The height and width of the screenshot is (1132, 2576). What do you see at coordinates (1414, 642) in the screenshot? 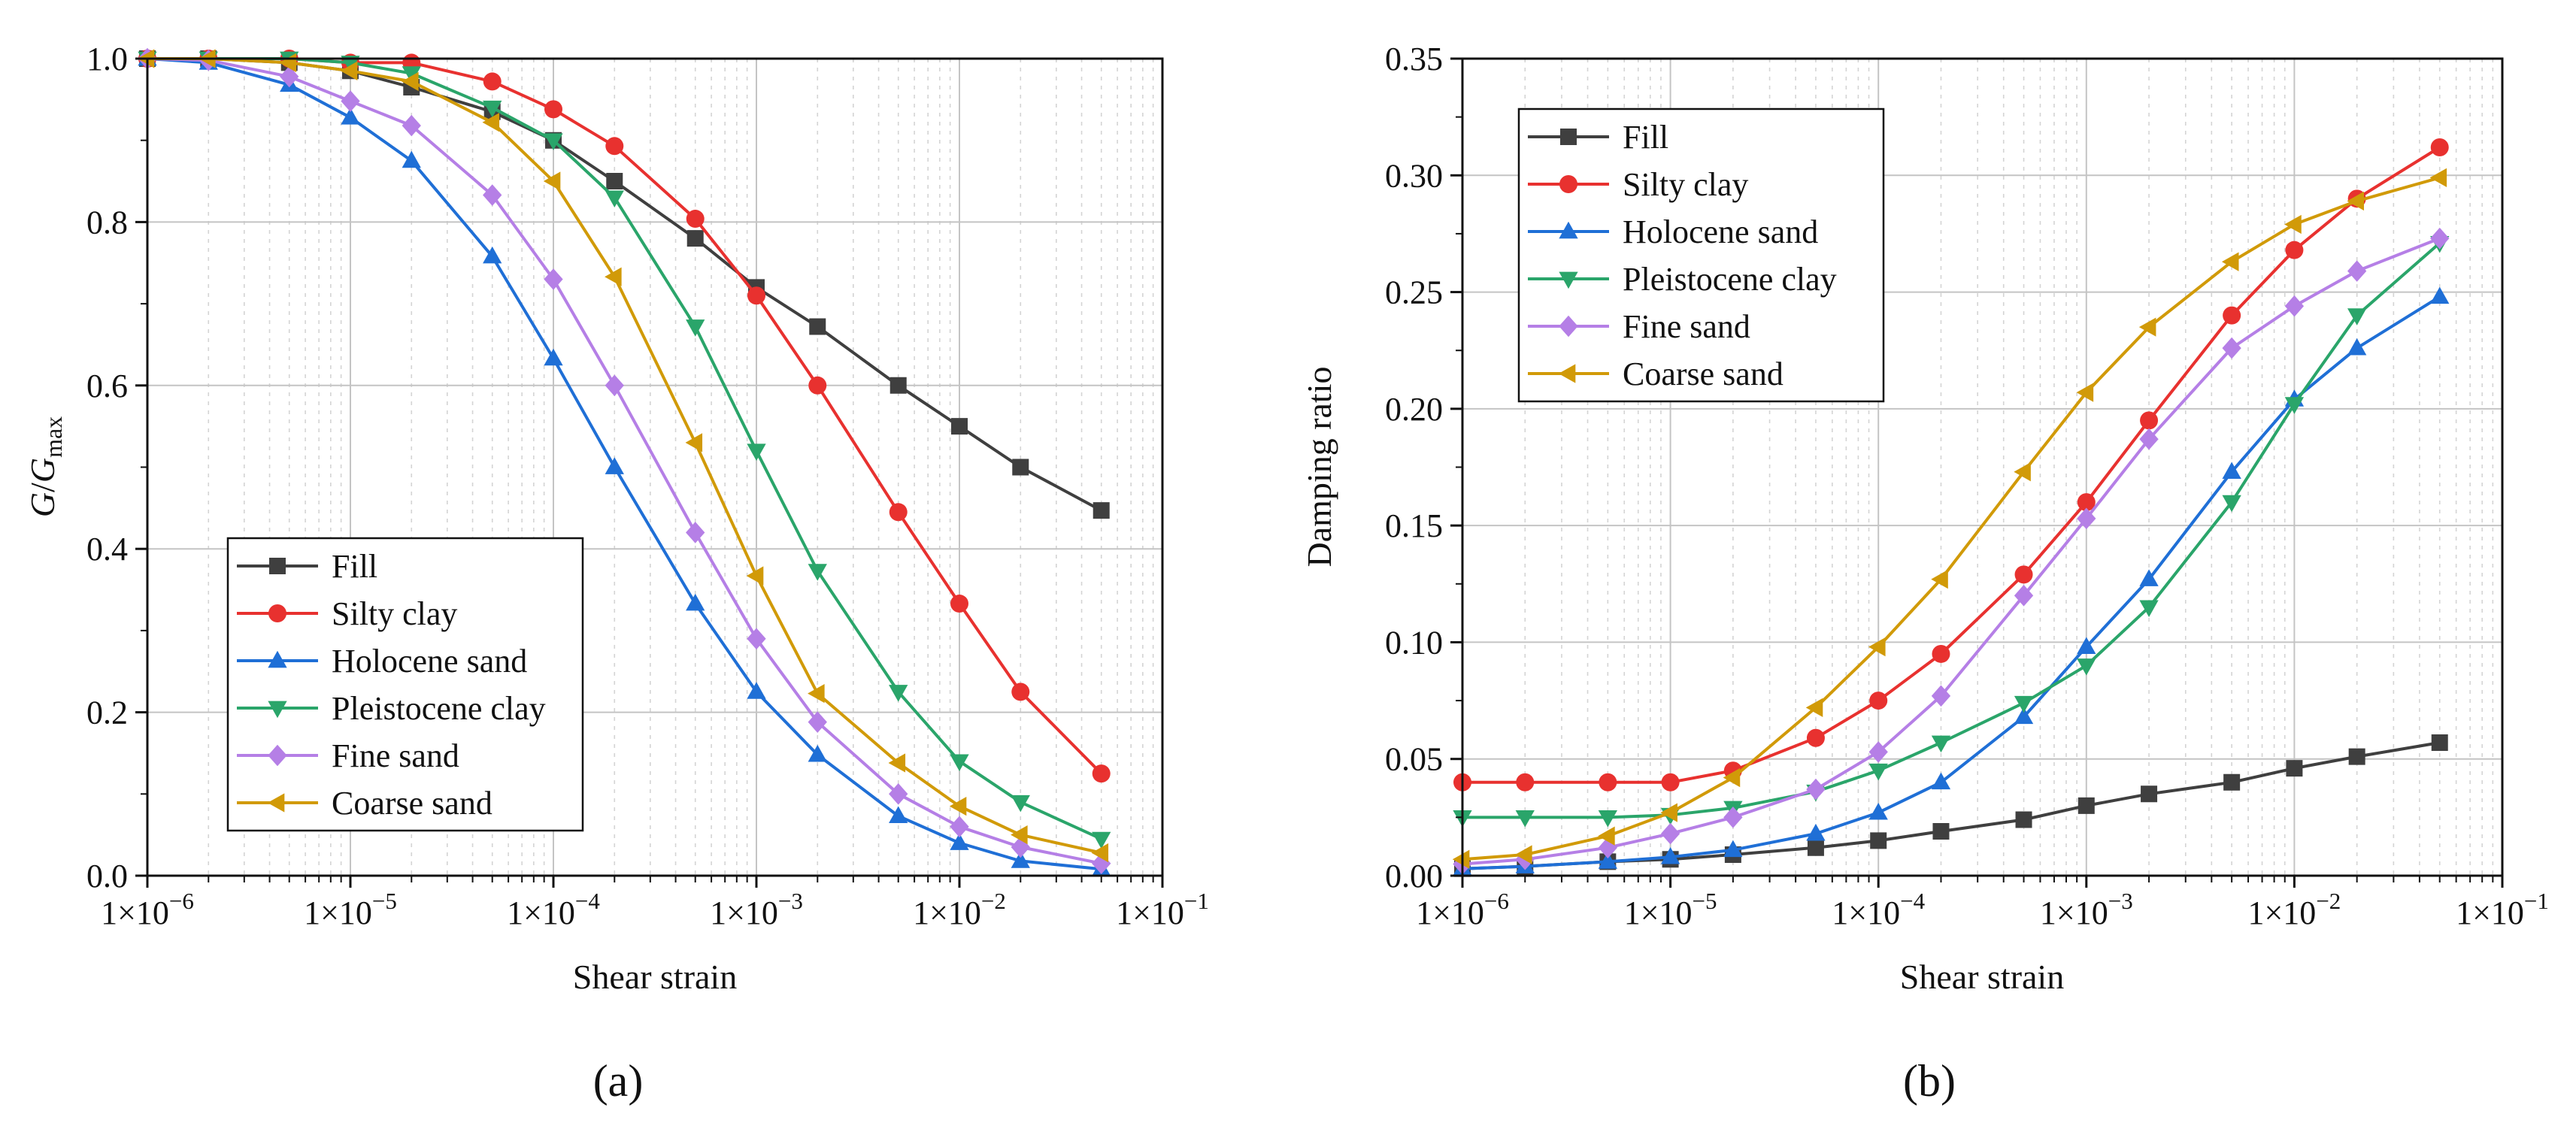
I see `y-tick-label-b: 0.10` at bounding box center [1414, 642].